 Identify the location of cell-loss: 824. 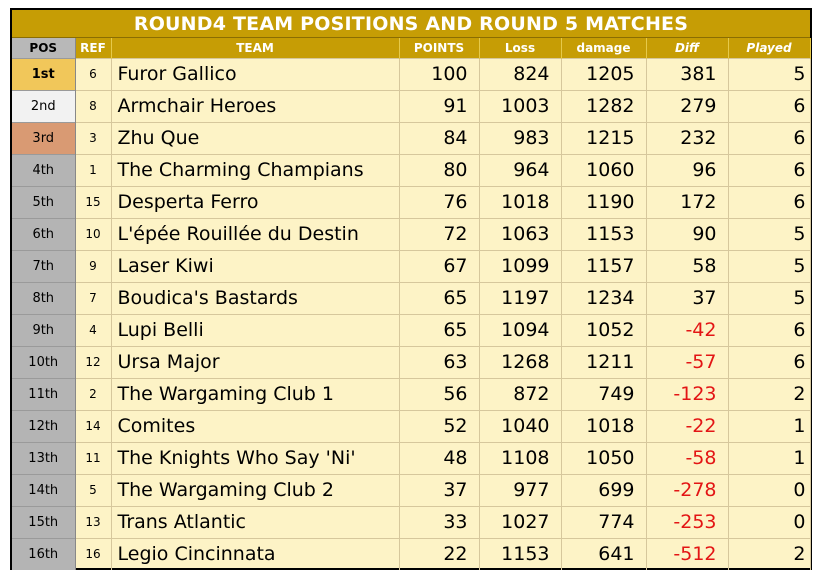
(520, 74).